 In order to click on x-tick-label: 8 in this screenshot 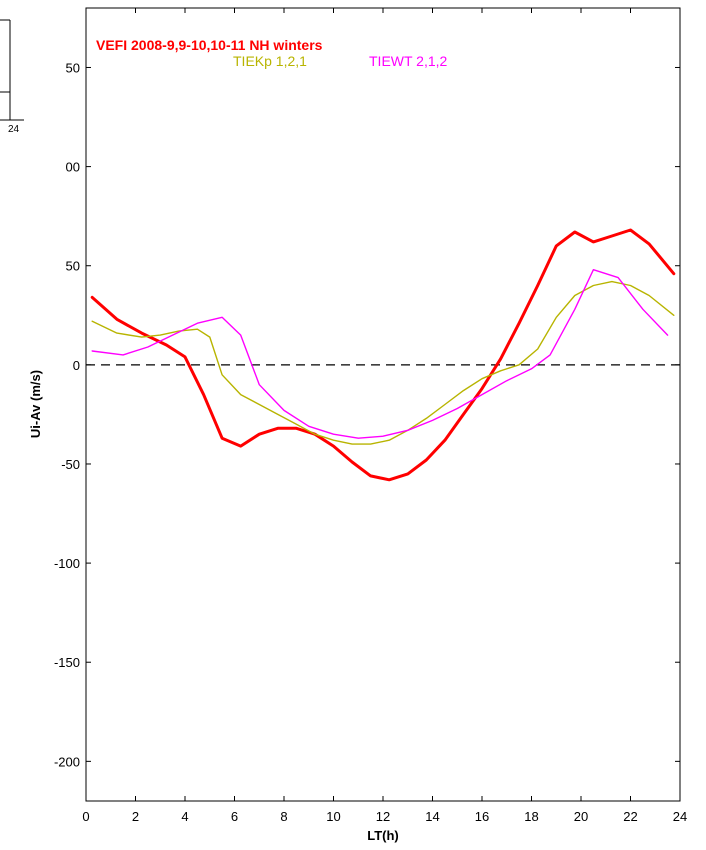, I will do `click(283, 816)`.